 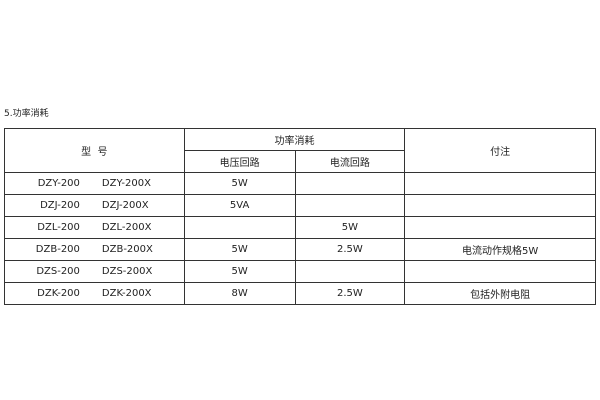 I want to click on model-cell: DZK-200 DZK-200X, so click(x=94, y=293).